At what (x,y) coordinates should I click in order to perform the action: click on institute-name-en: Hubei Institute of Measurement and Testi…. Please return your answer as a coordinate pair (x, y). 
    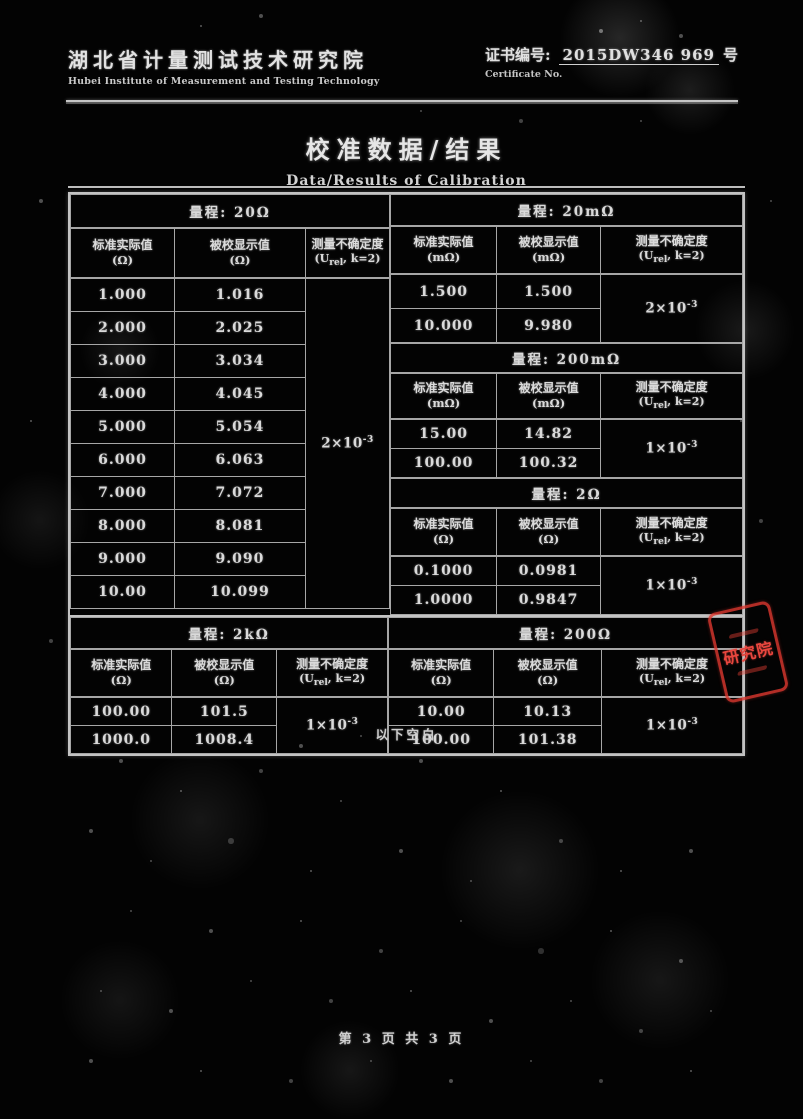
    Looking at the image, I should click on (224, 81).